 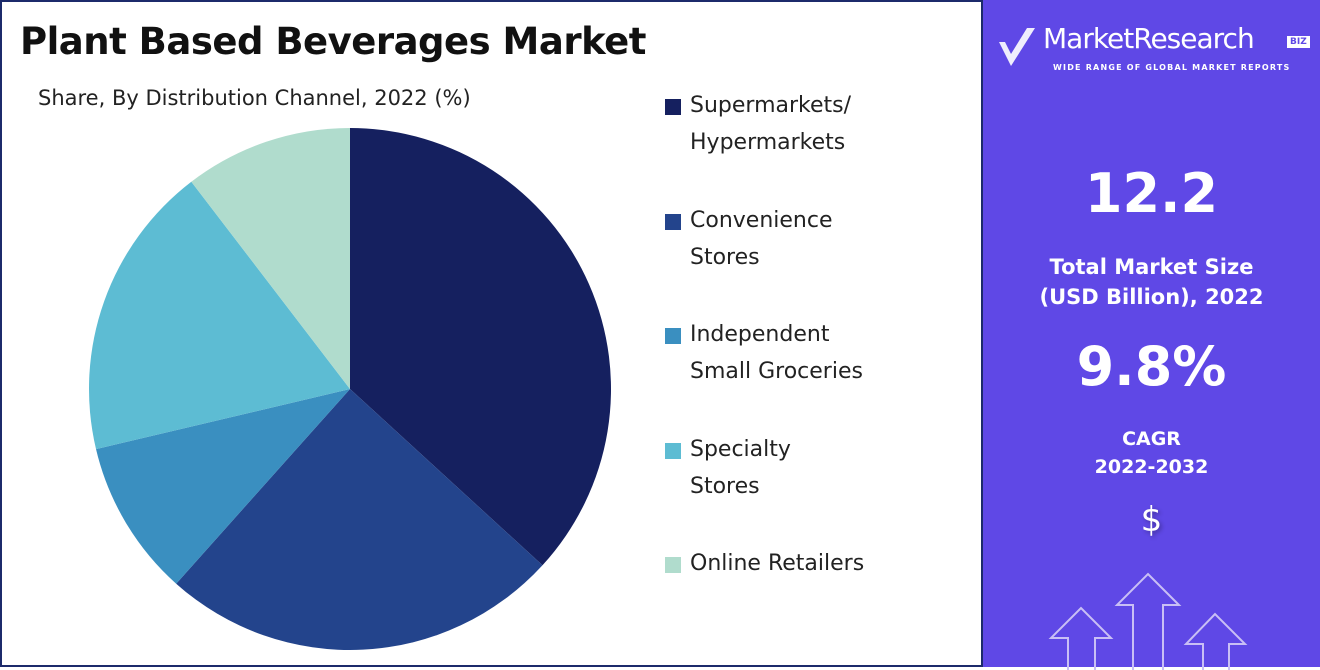 I want to click on legend-item: Independent Small Groceries, so click(x=785, y=353).